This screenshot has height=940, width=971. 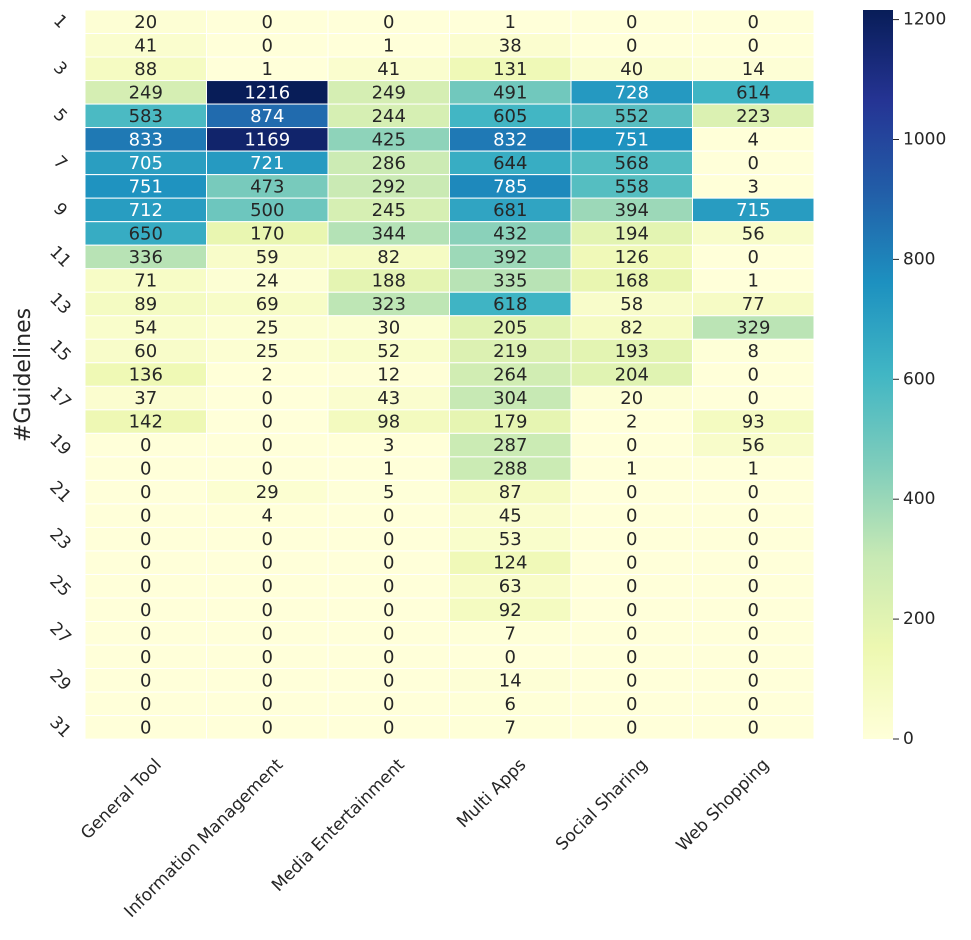 I want to click on heatmap-cell-value: 644, so click(x=510, y=163).